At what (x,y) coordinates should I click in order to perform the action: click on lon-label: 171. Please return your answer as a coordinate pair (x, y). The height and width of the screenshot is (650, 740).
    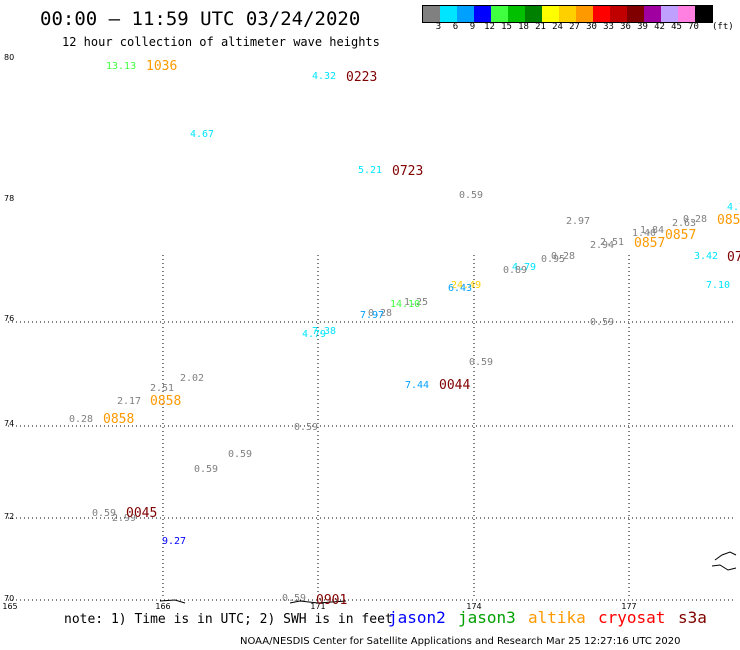
    Looking at the image, I should click on (317, 606).